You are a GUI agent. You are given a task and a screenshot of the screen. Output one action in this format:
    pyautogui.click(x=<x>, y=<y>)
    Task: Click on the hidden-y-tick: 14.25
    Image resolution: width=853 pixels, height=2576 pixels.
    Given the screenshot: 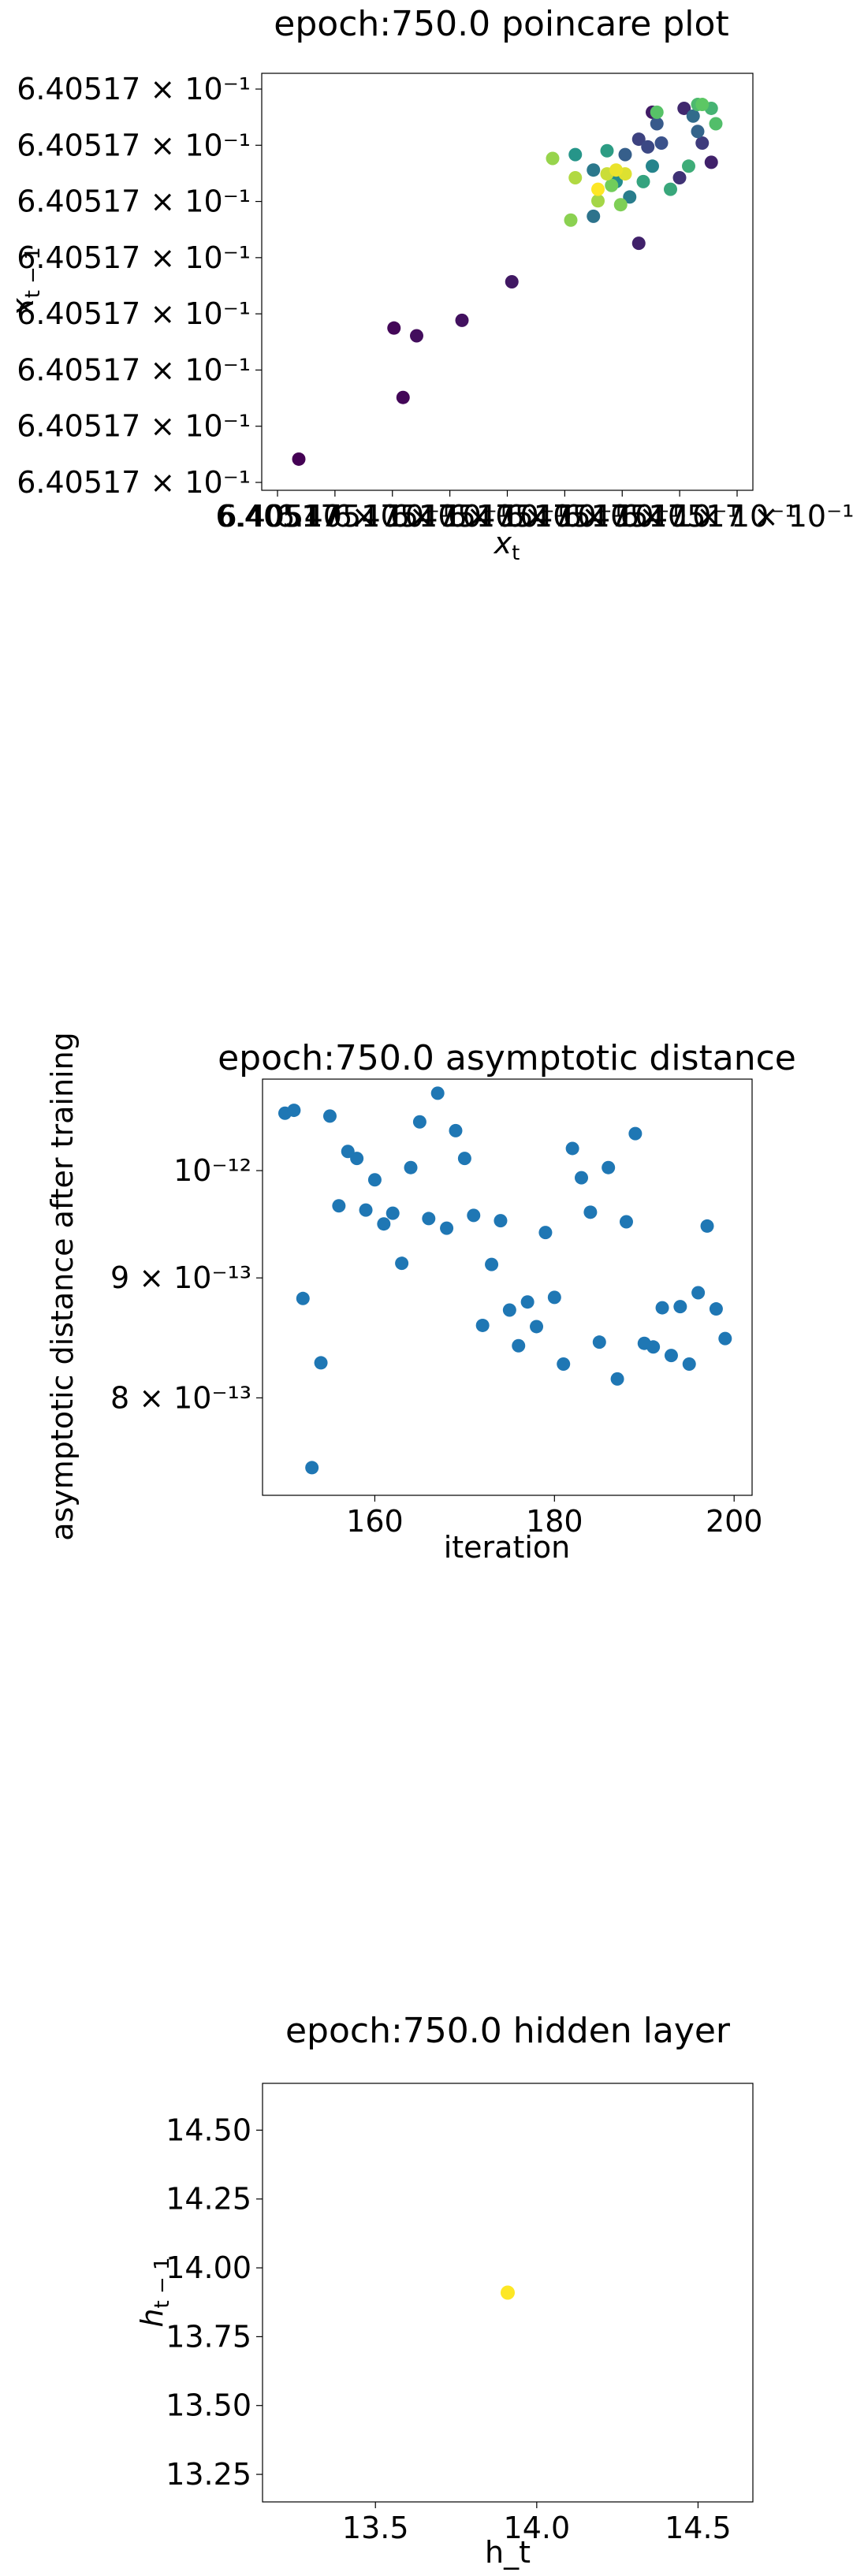 What is the action you would take?
    pyautogui.click(x=208, y=2199)
    